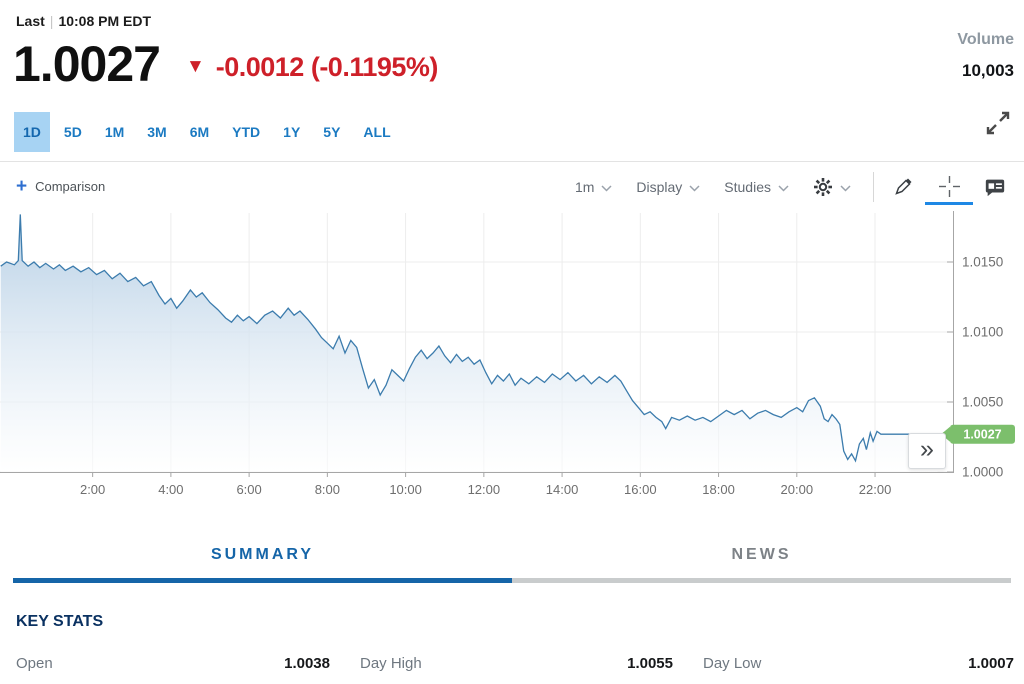 The image size is (1024, 684). Describe the element at coordinates (327, 489) in the screenshot. I see `svg-text: 8:00` at that location.